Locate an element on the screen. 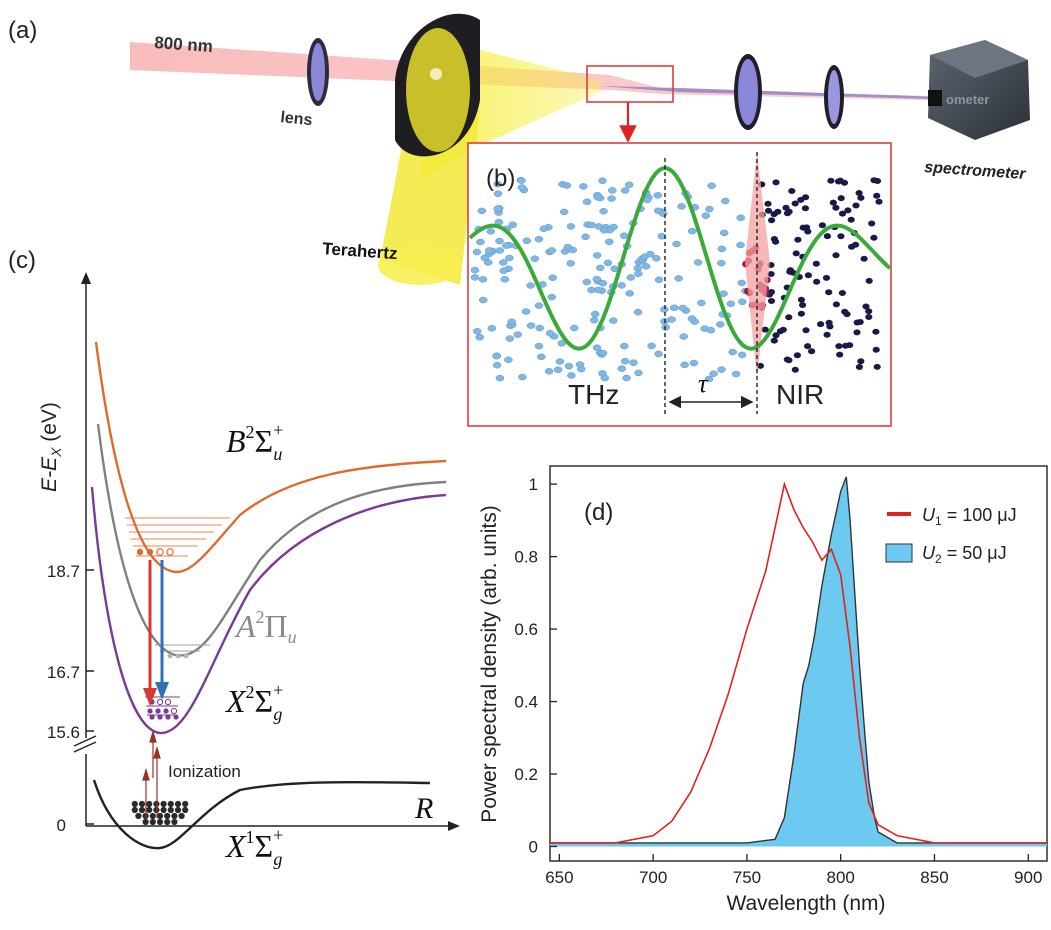 Image resolution: width=1051 pixels, height=930 pixels. x-state-parity: + is located at coordinates (278, 690).